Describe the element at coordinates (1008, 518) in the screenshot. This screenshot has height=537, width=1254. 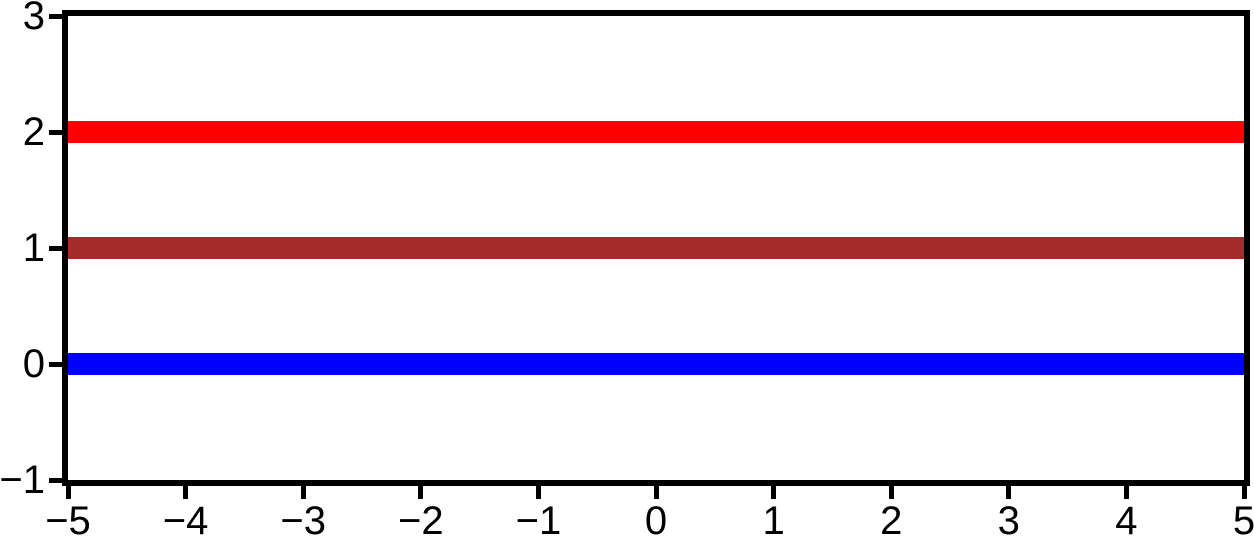
I see `x-axis-tick-label: 3` at that location.